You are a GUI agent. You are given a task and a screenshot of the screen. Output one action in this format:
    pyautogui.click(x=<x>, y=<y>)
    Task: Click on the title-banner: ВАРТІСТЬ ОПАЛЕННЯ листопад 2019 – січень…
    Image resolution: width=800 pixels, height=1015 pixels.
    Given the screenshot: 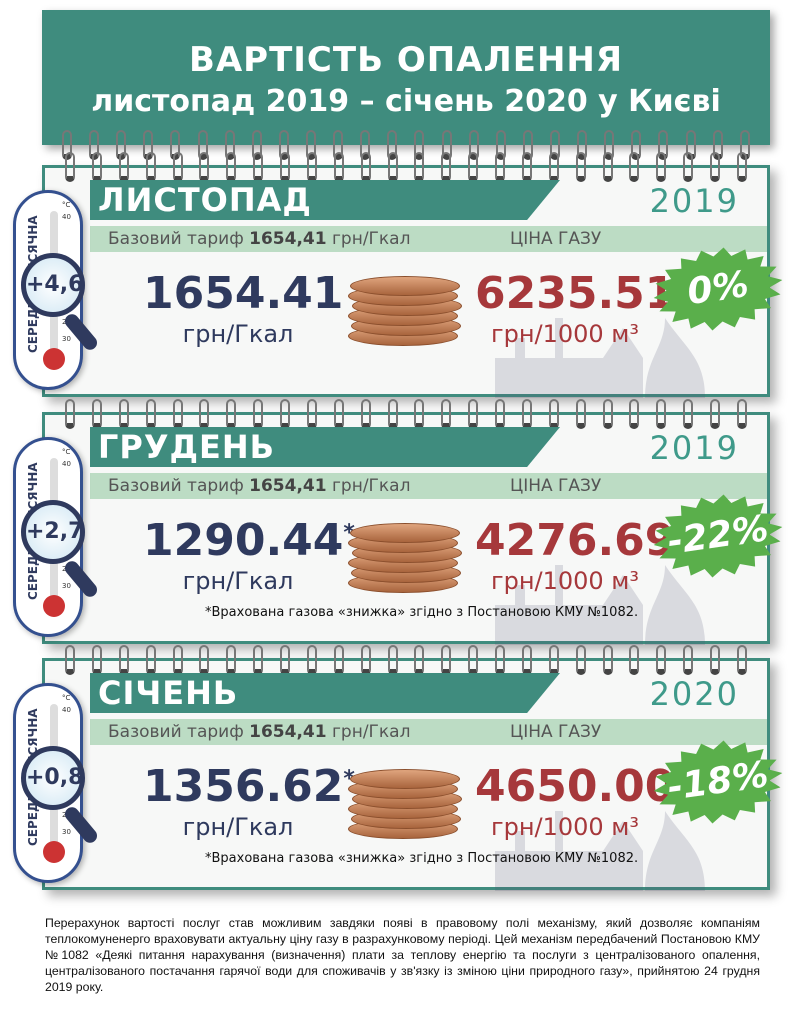 What is the action you would take?
    pyautogui.click(x=406, y=85)
    